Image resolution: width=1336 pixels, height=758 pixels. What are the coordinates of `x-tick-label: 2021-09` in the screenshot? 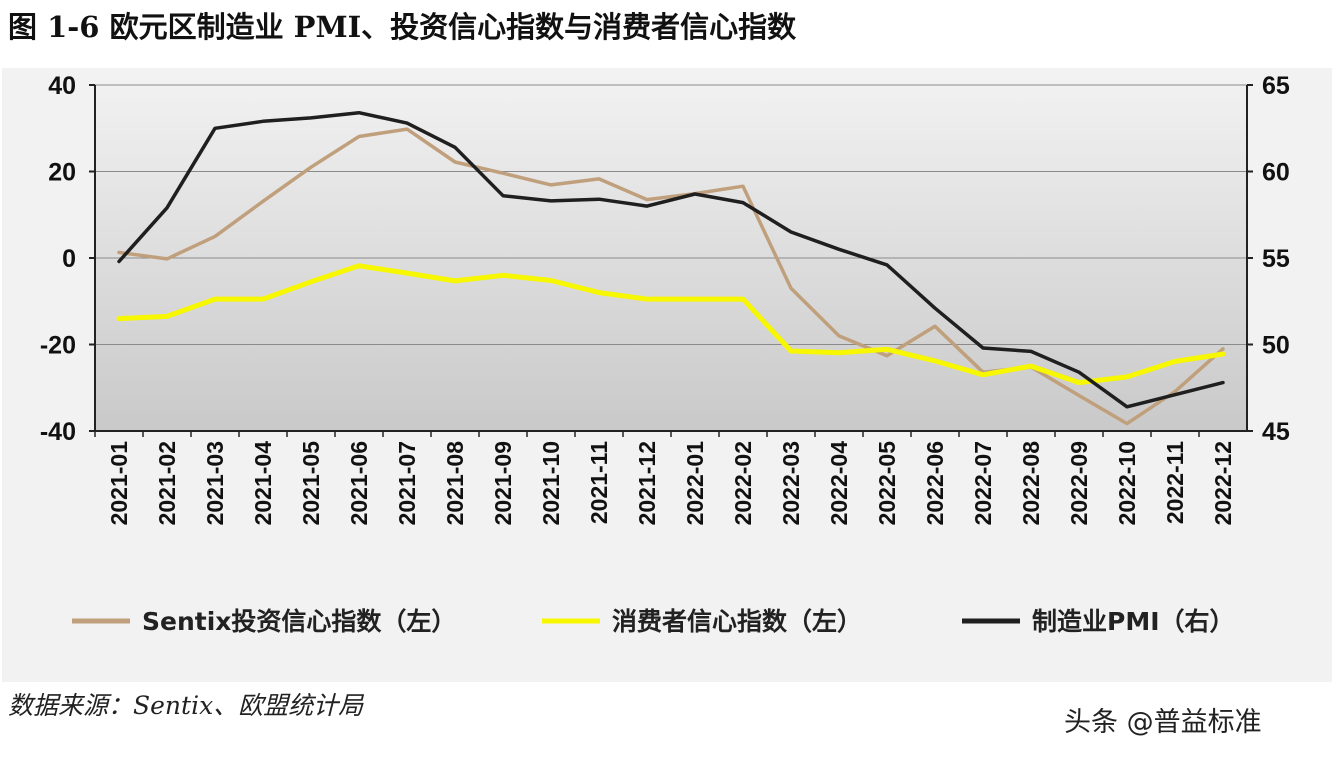 It's located at (503, 483).